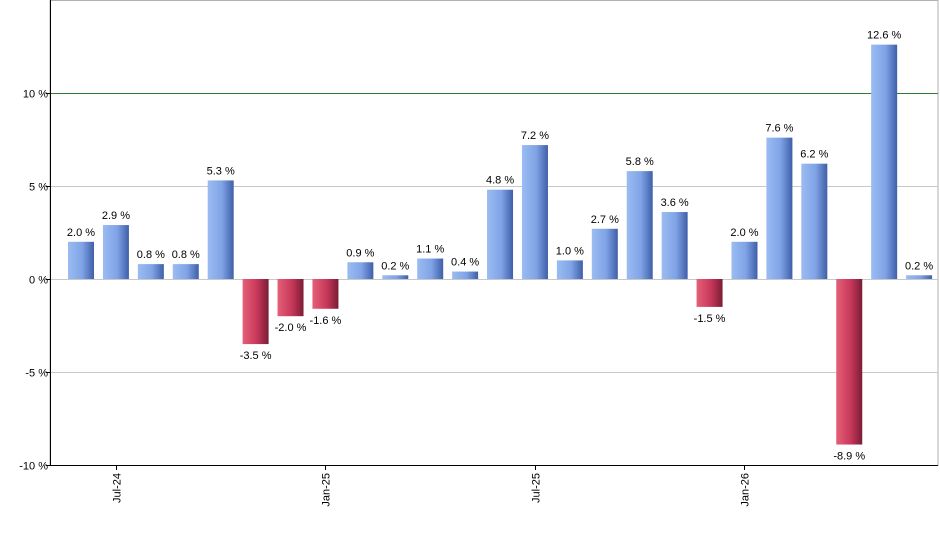 The width and height of the screenshot is (940, 550). What do you see at coordinates (465, 263) in the screenshot?
I see `data-label: 0.4 %` at bounding box center [465, 263].